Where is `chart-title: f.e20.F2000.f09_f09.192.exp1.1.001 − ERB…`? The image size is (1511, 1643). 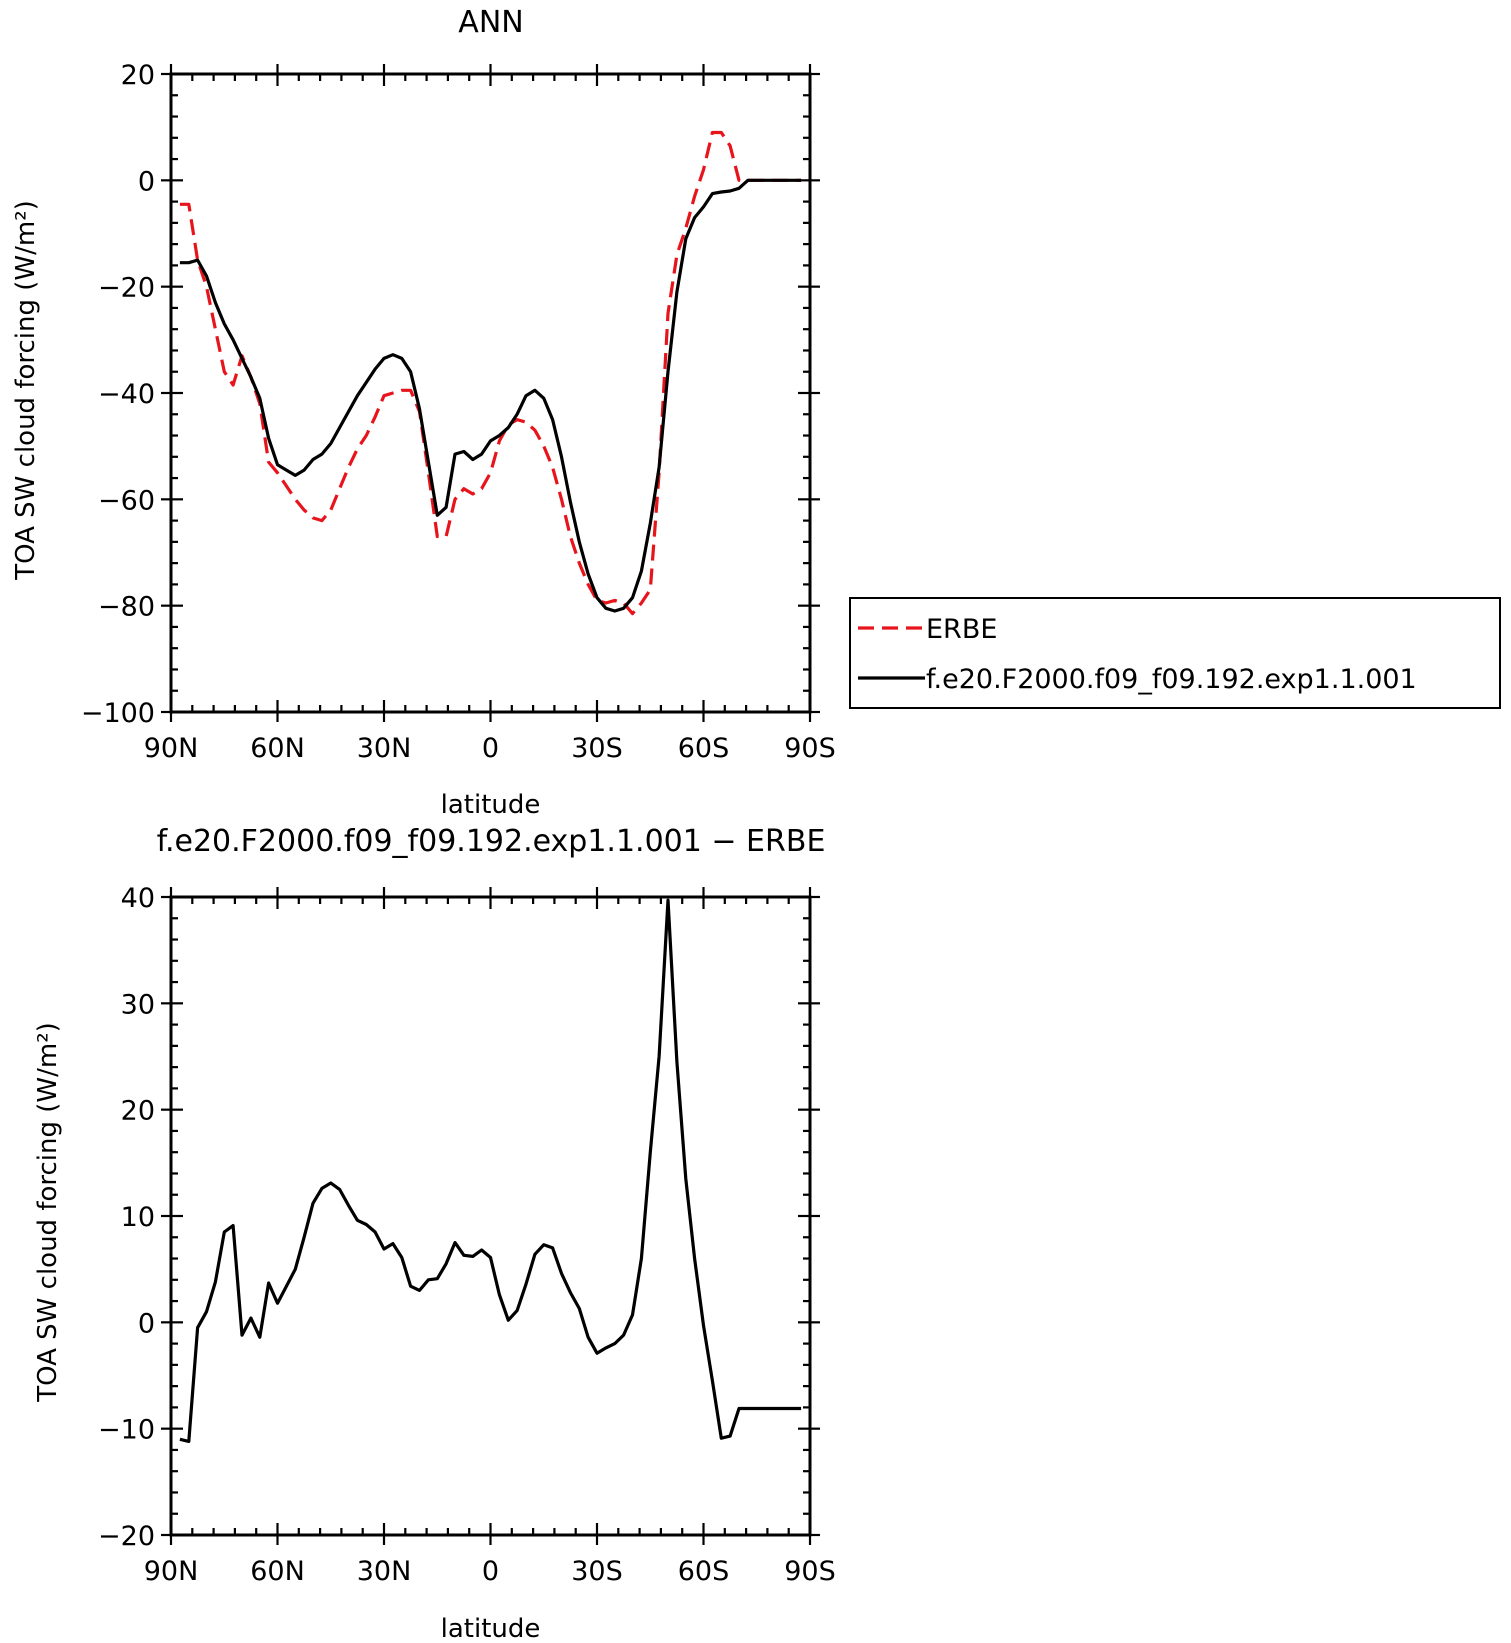 chart-title: f.e20.F2000.f09_f09.192.exp1.1.001 − ERB… is located at coordinates (491, 841).